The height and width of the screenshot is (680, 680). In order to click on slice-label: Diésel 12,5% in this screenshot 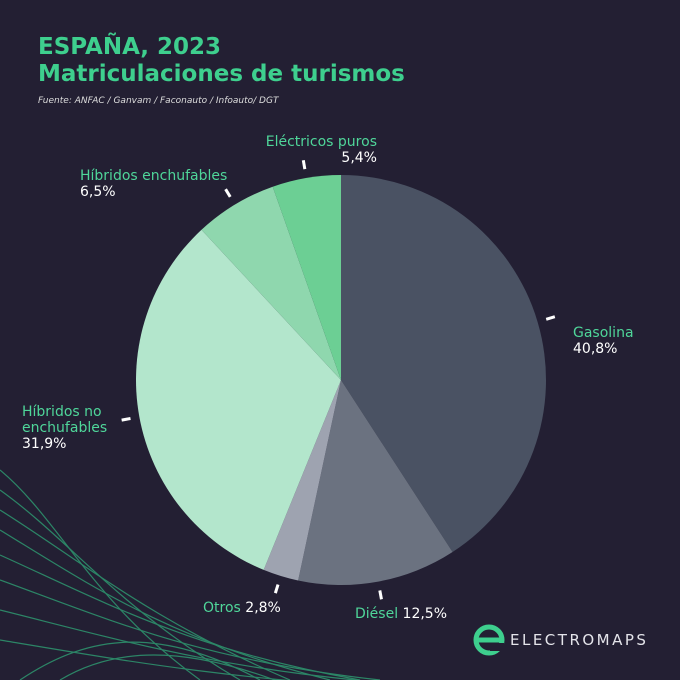, I will do `click(415, 614)`.